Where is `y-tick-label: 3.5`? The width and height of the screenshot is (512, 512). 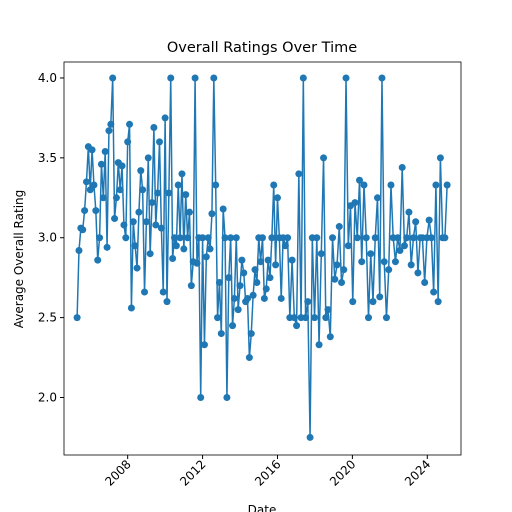 y-tick-label: 3.5 is located at coordinates (47, 158).